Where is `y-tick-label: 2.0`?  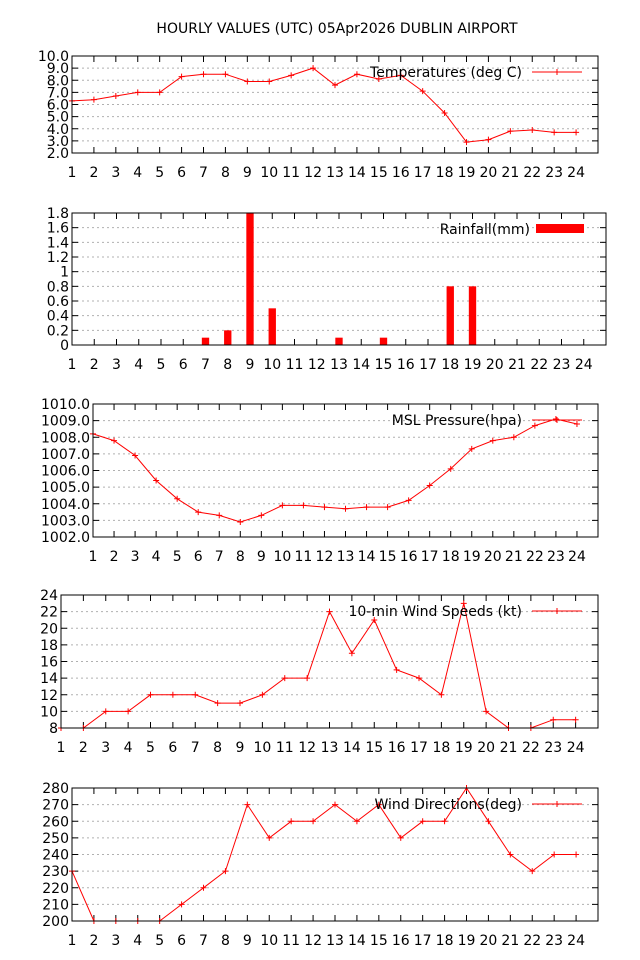 y-tick-label: 2.0 is located at coordinates (58, 154).